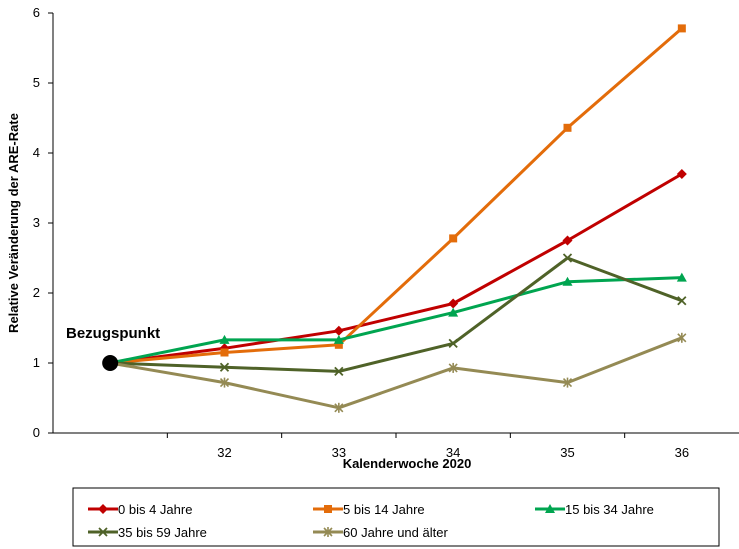  Describe the element at coordinates (113, 333) in the screenshot. I see `bezugspunkt-annotation: Bezugspunkt` at that location.